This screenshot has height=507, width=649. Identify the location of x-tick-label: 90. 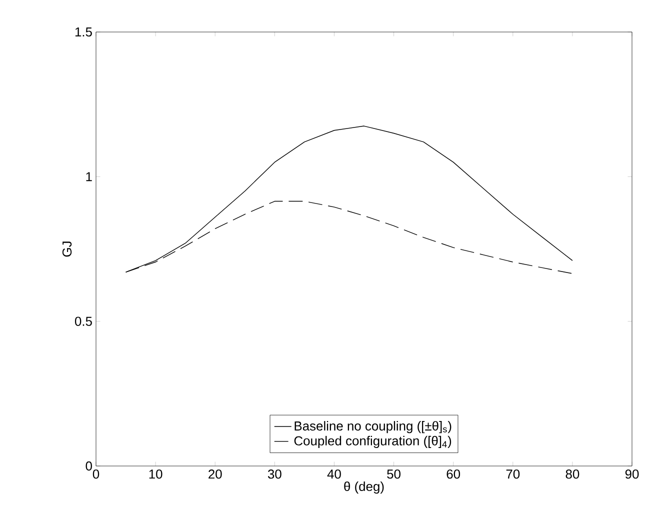
(632, 474).